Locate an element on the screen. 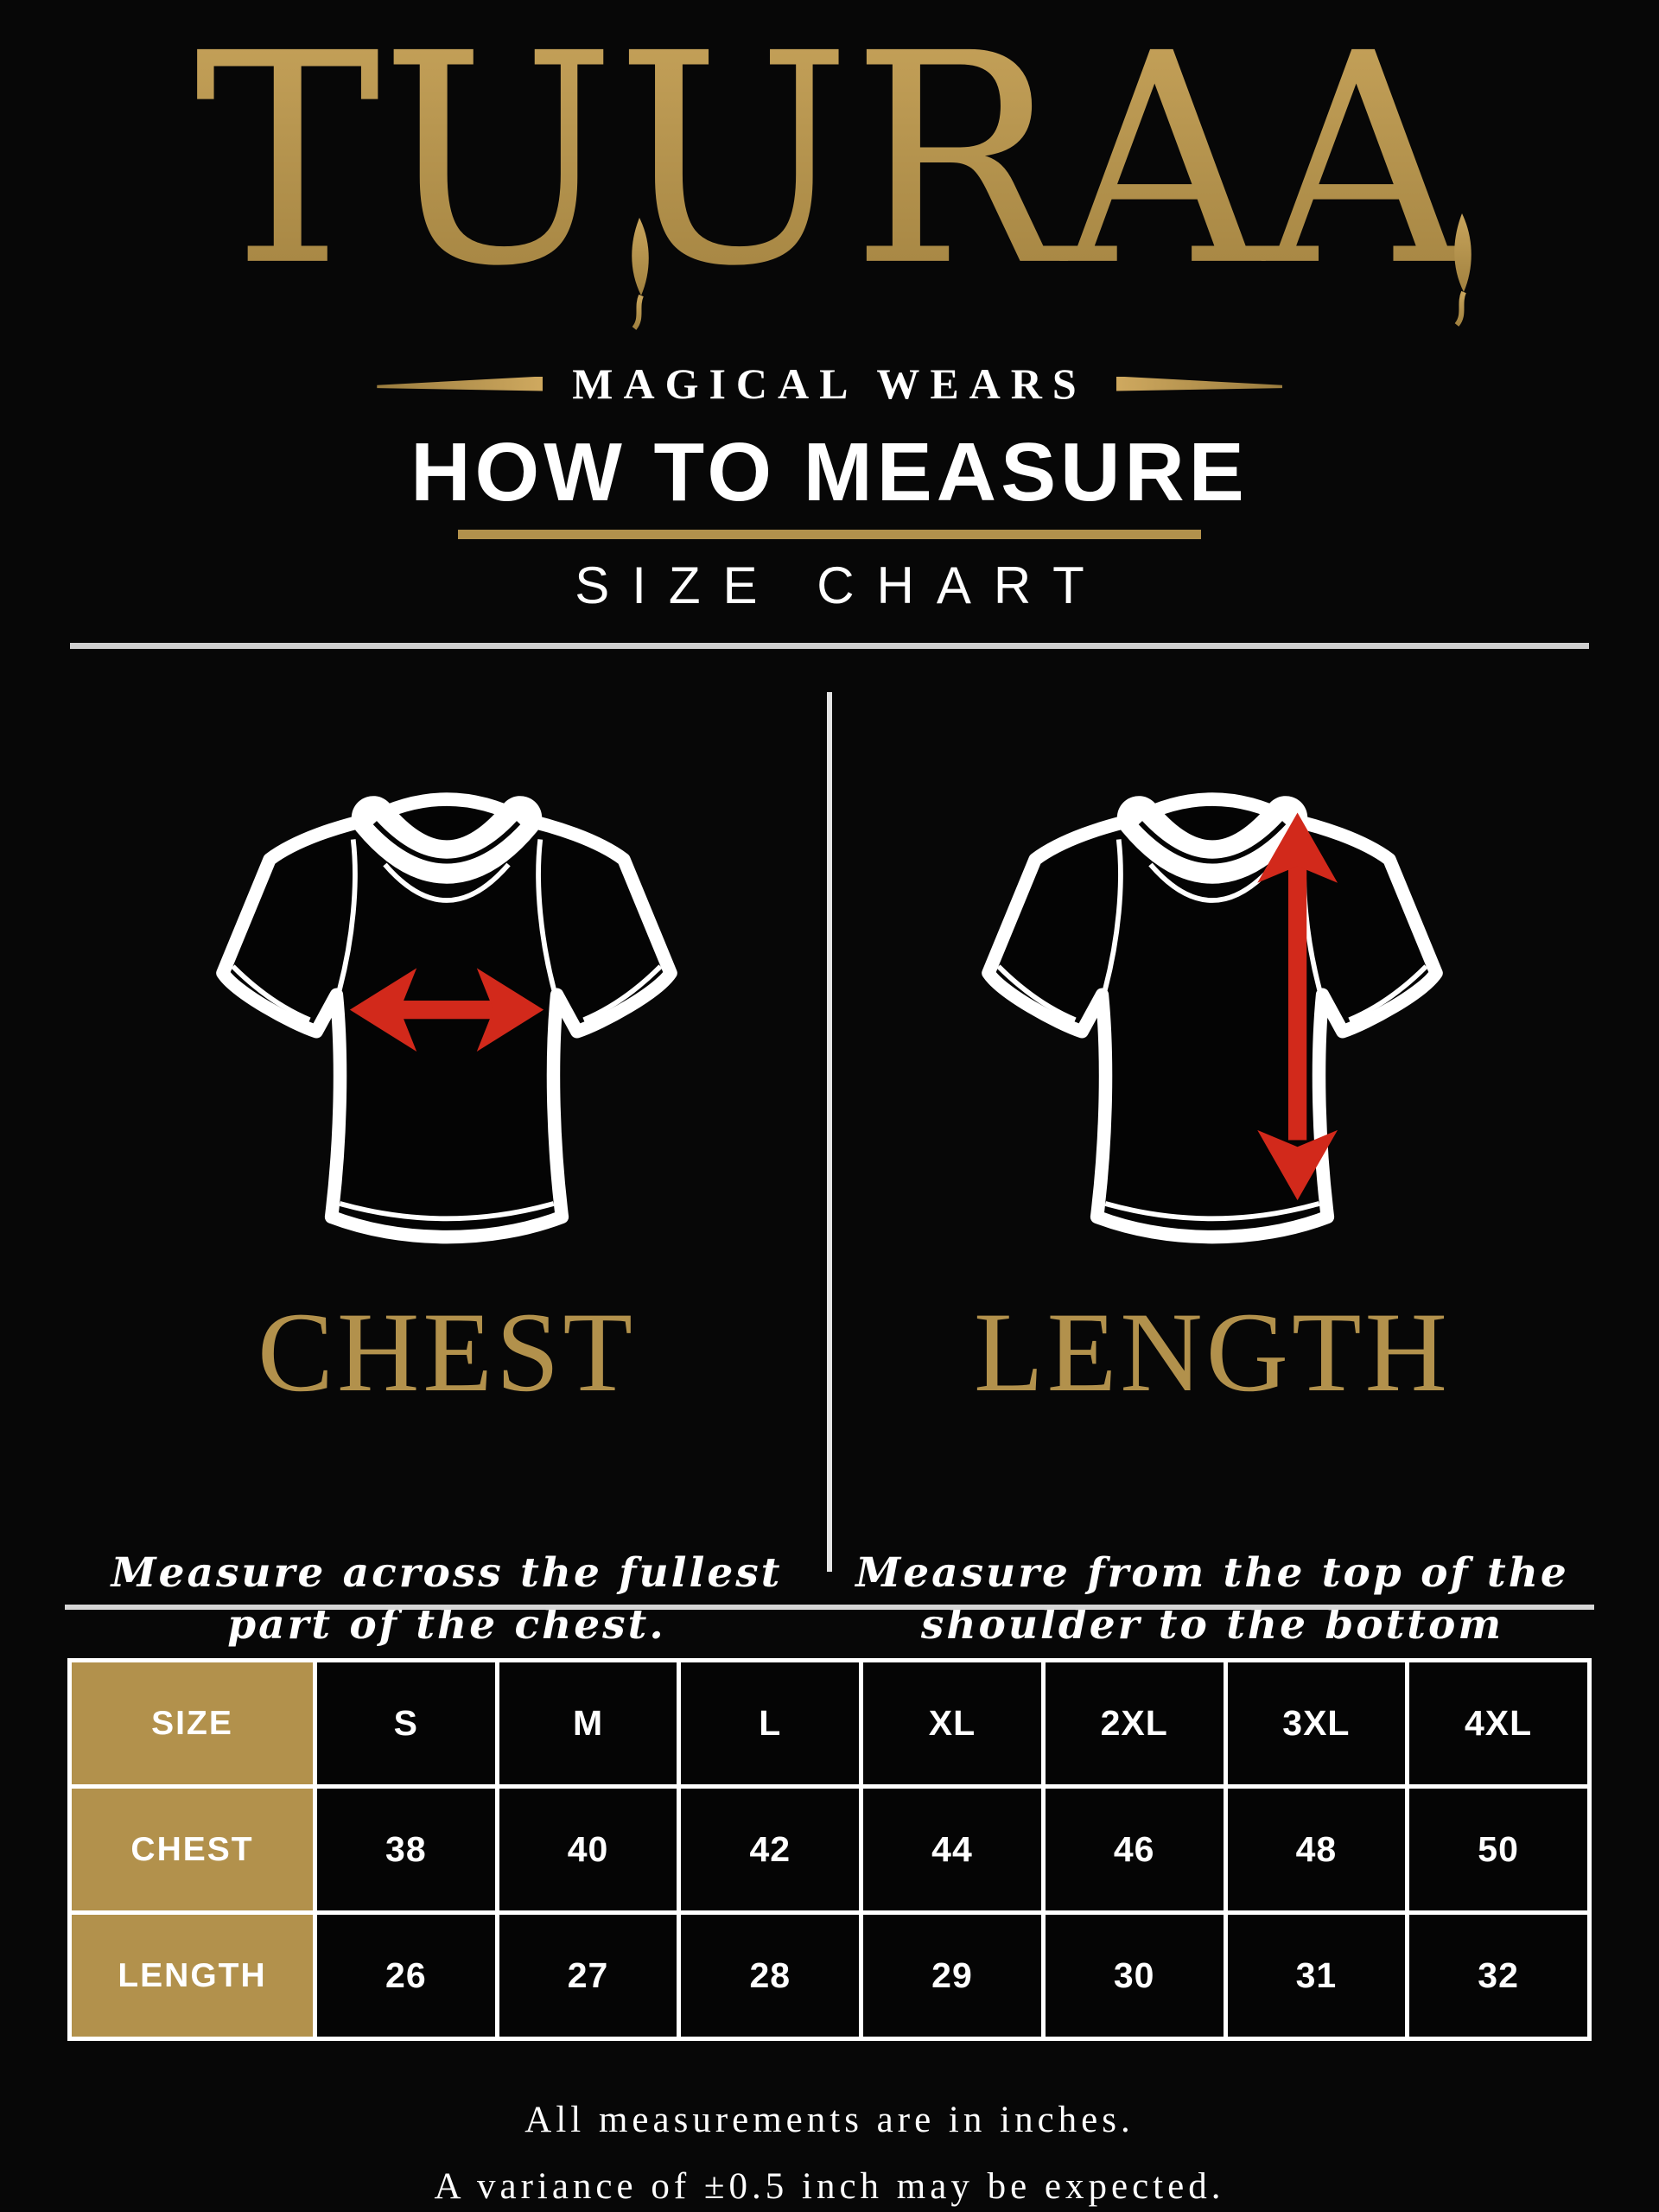 The height and width of the screenshot is (2212, 1659). table-cell: 50 is located at coordinates (1498, 1849).